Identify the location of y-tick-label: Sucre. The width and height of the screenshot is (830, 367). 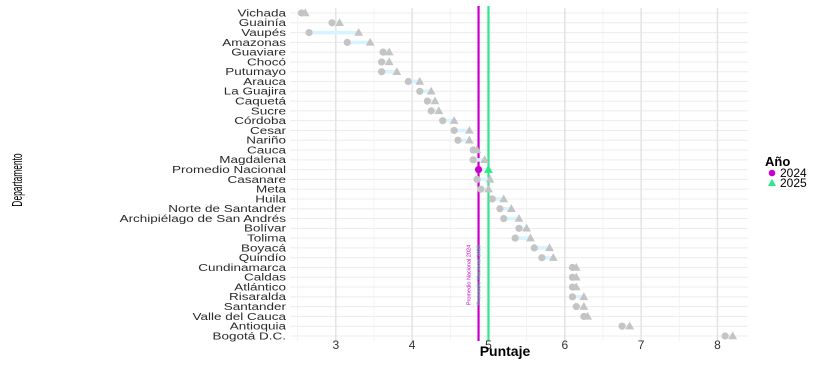
(269, 111).